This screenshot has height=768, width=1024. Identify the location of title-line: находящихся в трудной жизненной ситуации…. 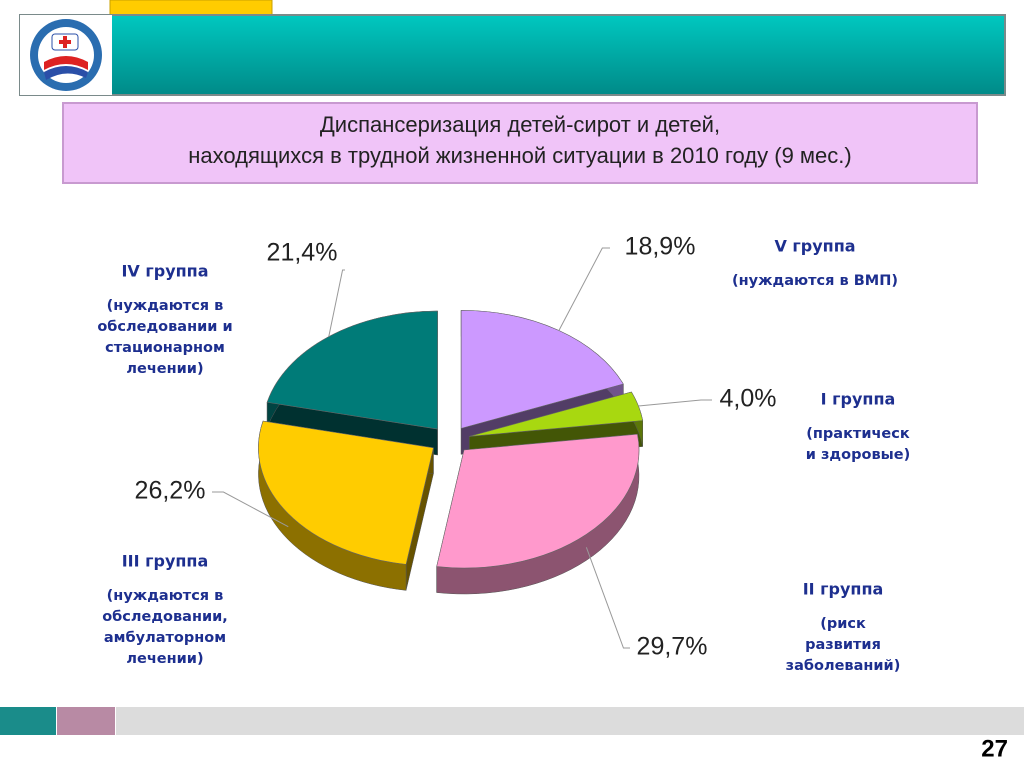
(519, 155).